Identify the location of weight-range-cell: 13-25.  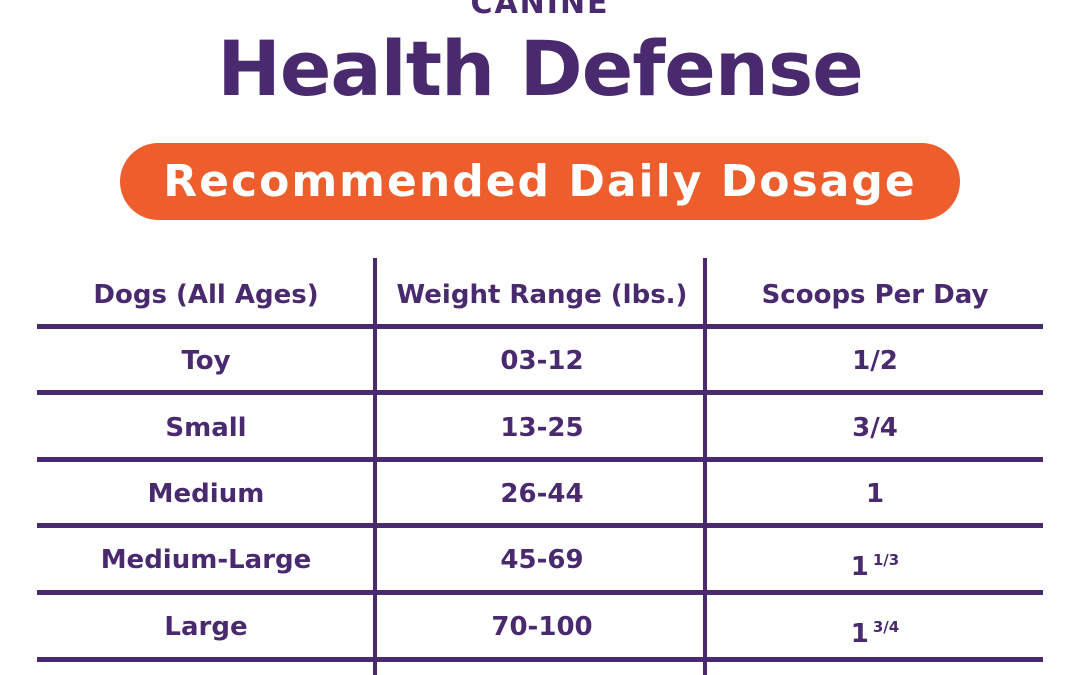
(542, 428).